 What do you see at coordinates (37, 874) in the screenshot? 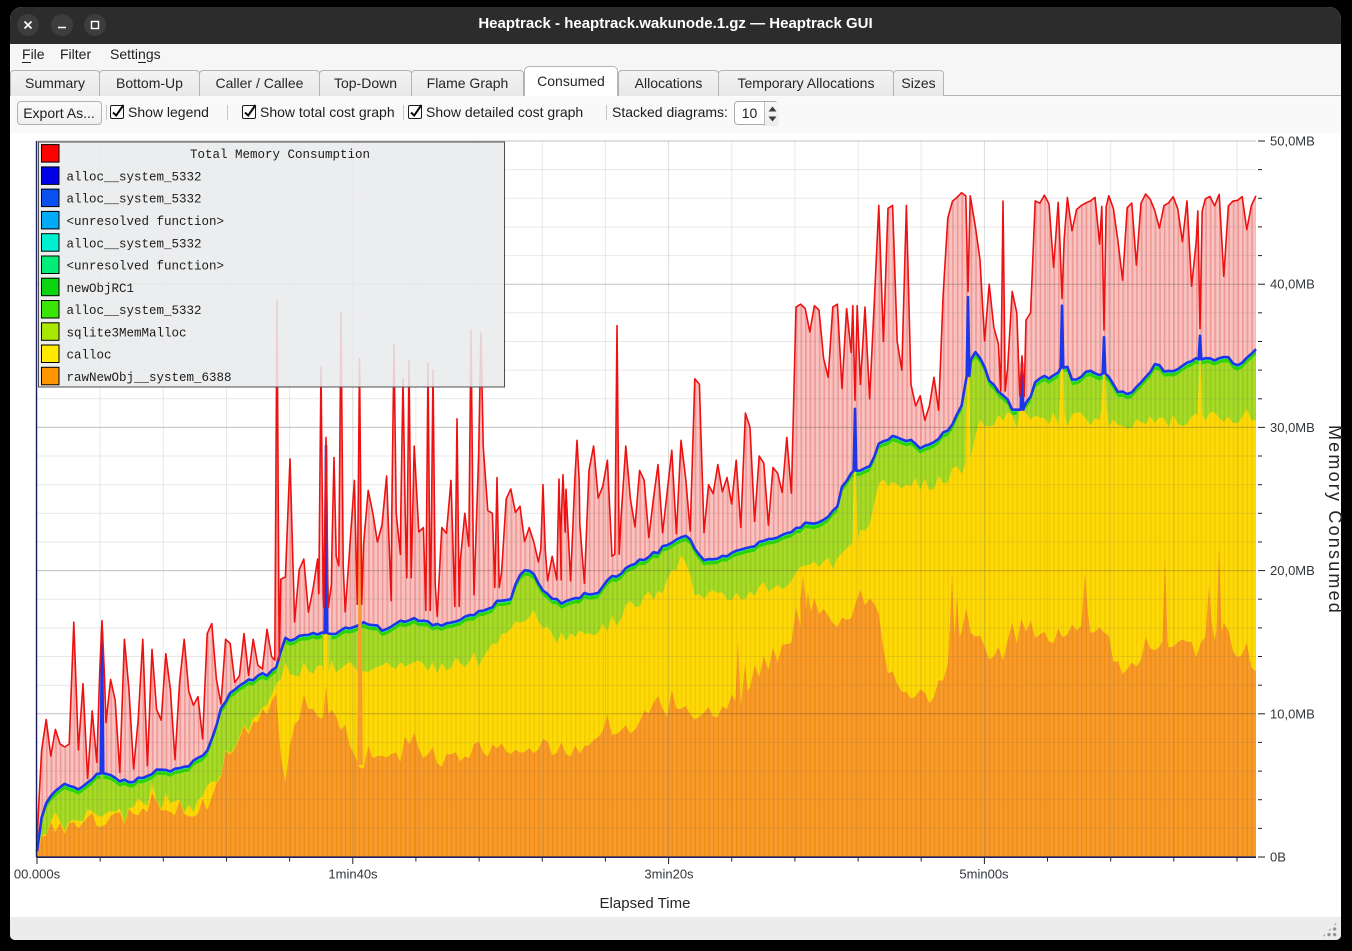
I see `svg-text: 00.000s` at bounding box center [37, 874].